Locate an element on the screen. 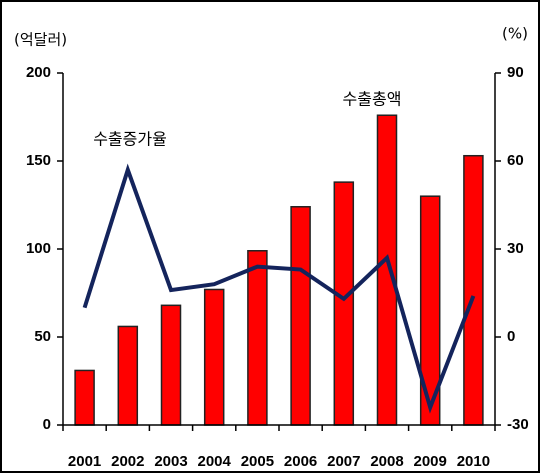 The height and width of the screenshot is (473, 540). y-tick-label: 200 is located at coordinates (38, 72).